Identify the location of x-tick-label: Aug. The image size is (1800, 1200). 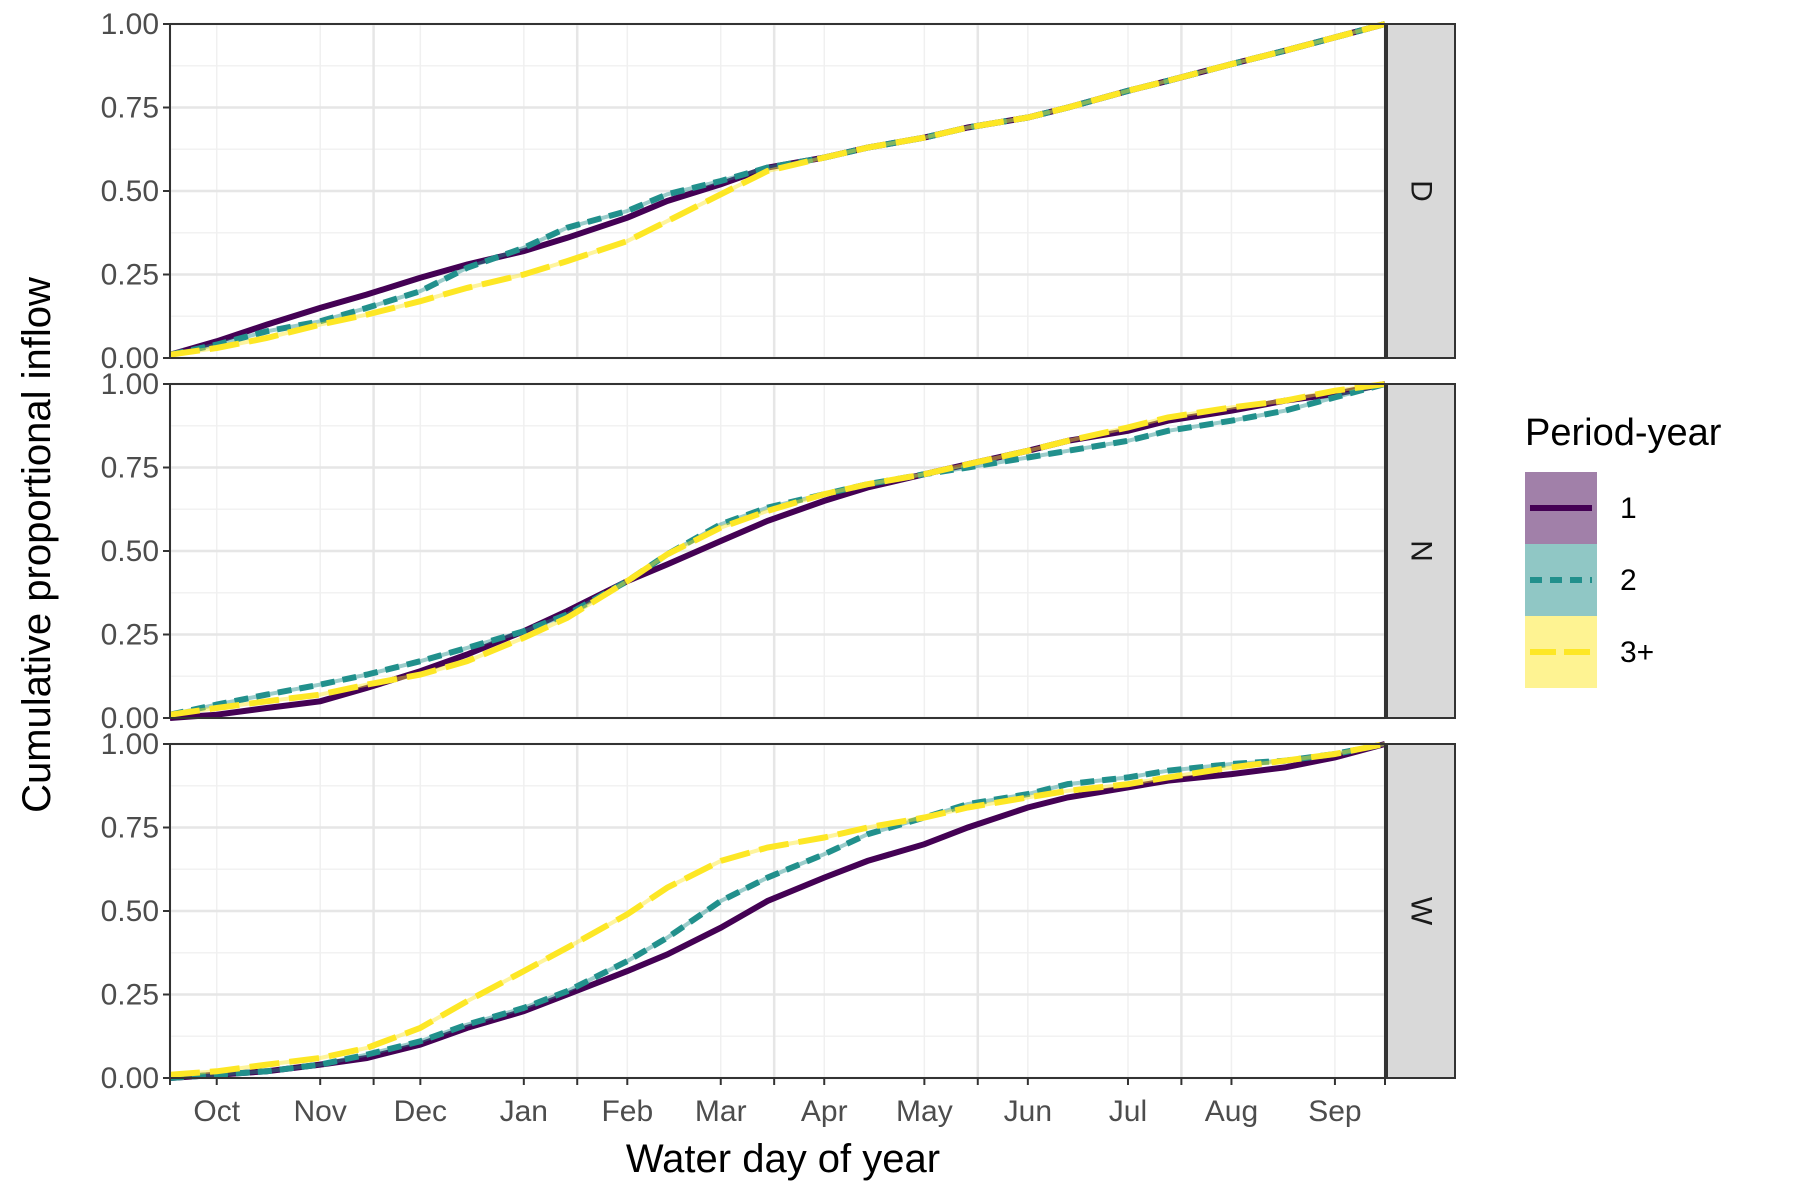
(1231, 1111).